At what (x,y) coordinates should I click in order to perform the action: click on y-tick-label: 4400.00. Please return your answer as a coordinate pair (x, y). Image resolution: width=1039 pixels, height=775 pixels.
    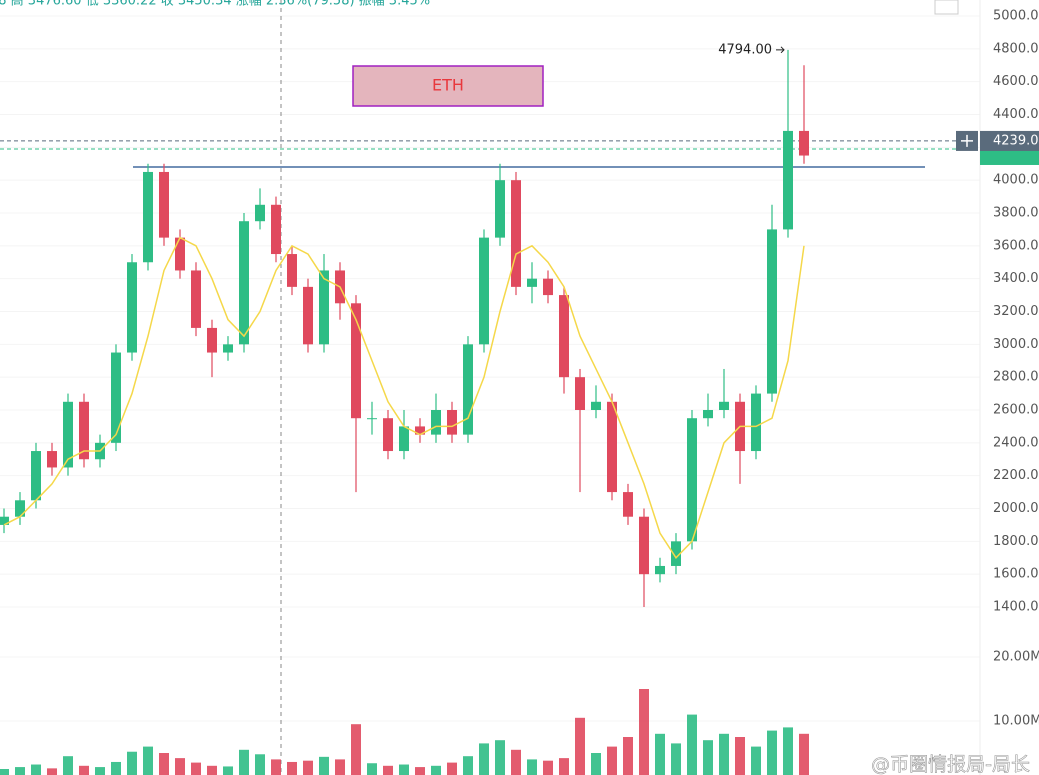
    Looking at the image, I should click on (1016, 114).